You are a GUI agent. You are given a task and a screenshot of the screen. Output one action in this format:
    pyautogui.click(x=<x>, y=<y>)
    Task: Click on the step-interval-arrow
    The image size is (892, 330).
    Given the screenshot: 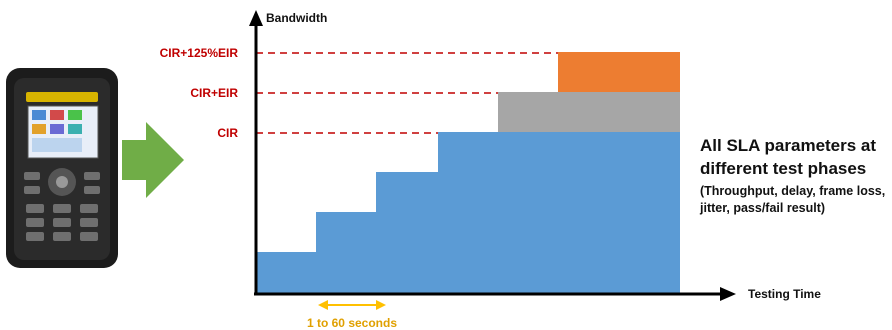 What is the action you would take?
    pyautogui.click(x=352, y=305)
    